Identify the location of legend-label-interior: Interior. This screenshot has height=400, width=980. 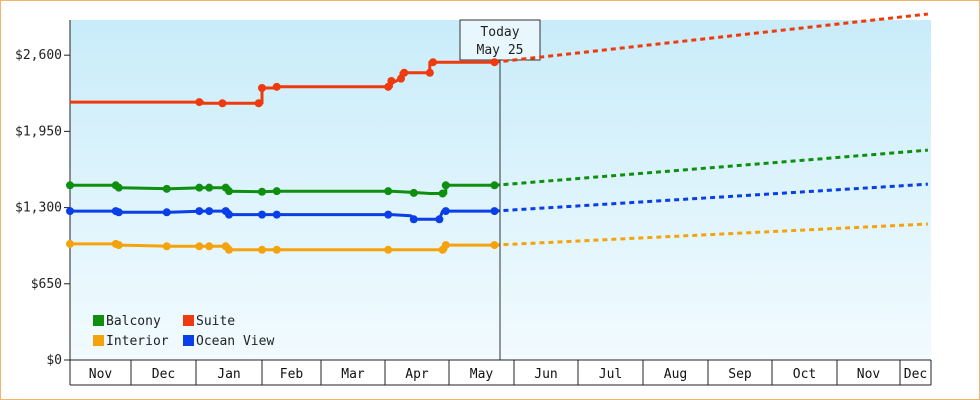
(137, 341).